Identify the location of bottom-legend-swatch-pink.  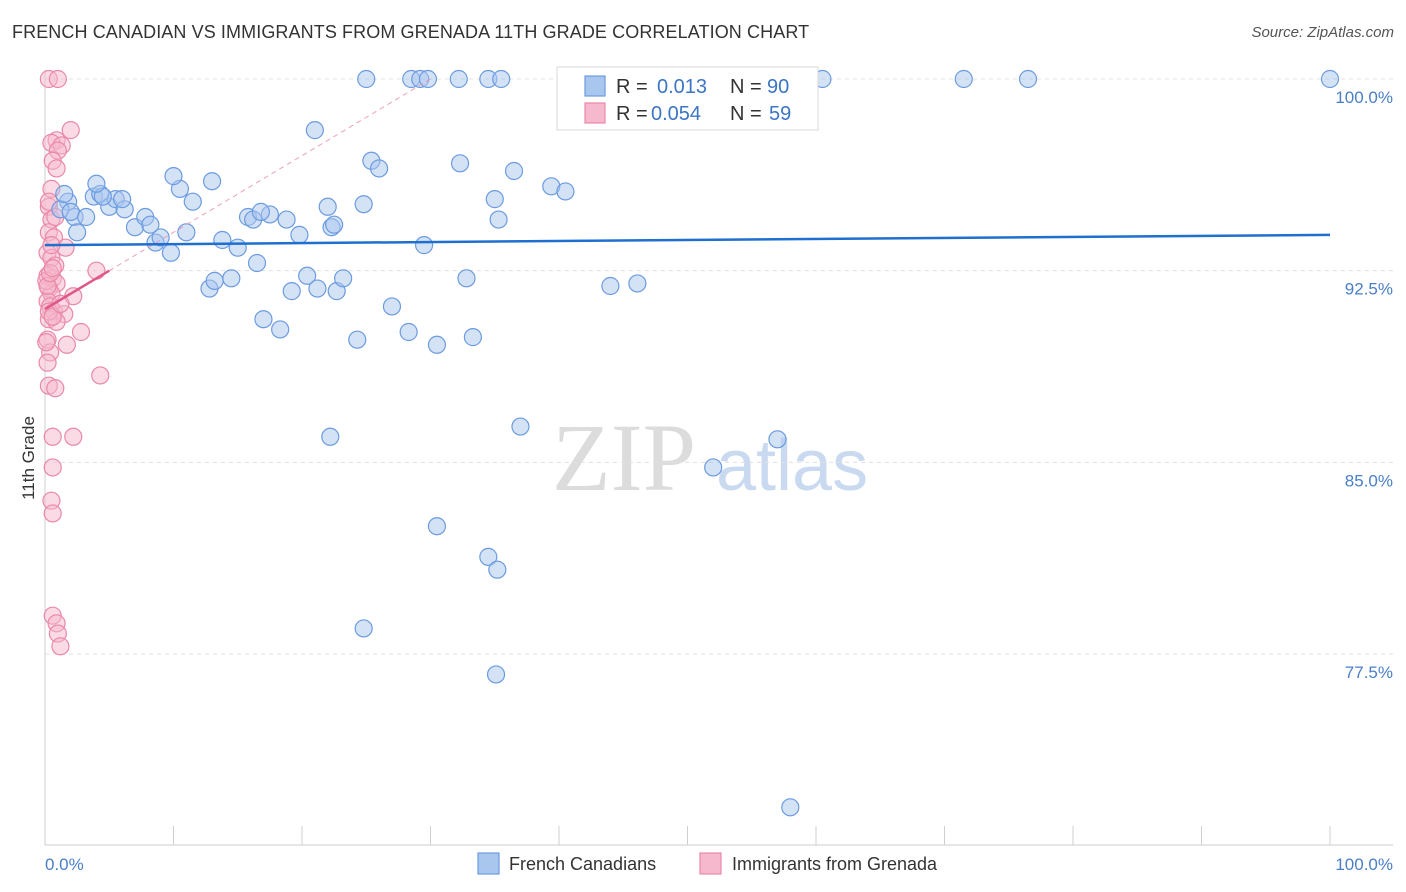
(710, 863).